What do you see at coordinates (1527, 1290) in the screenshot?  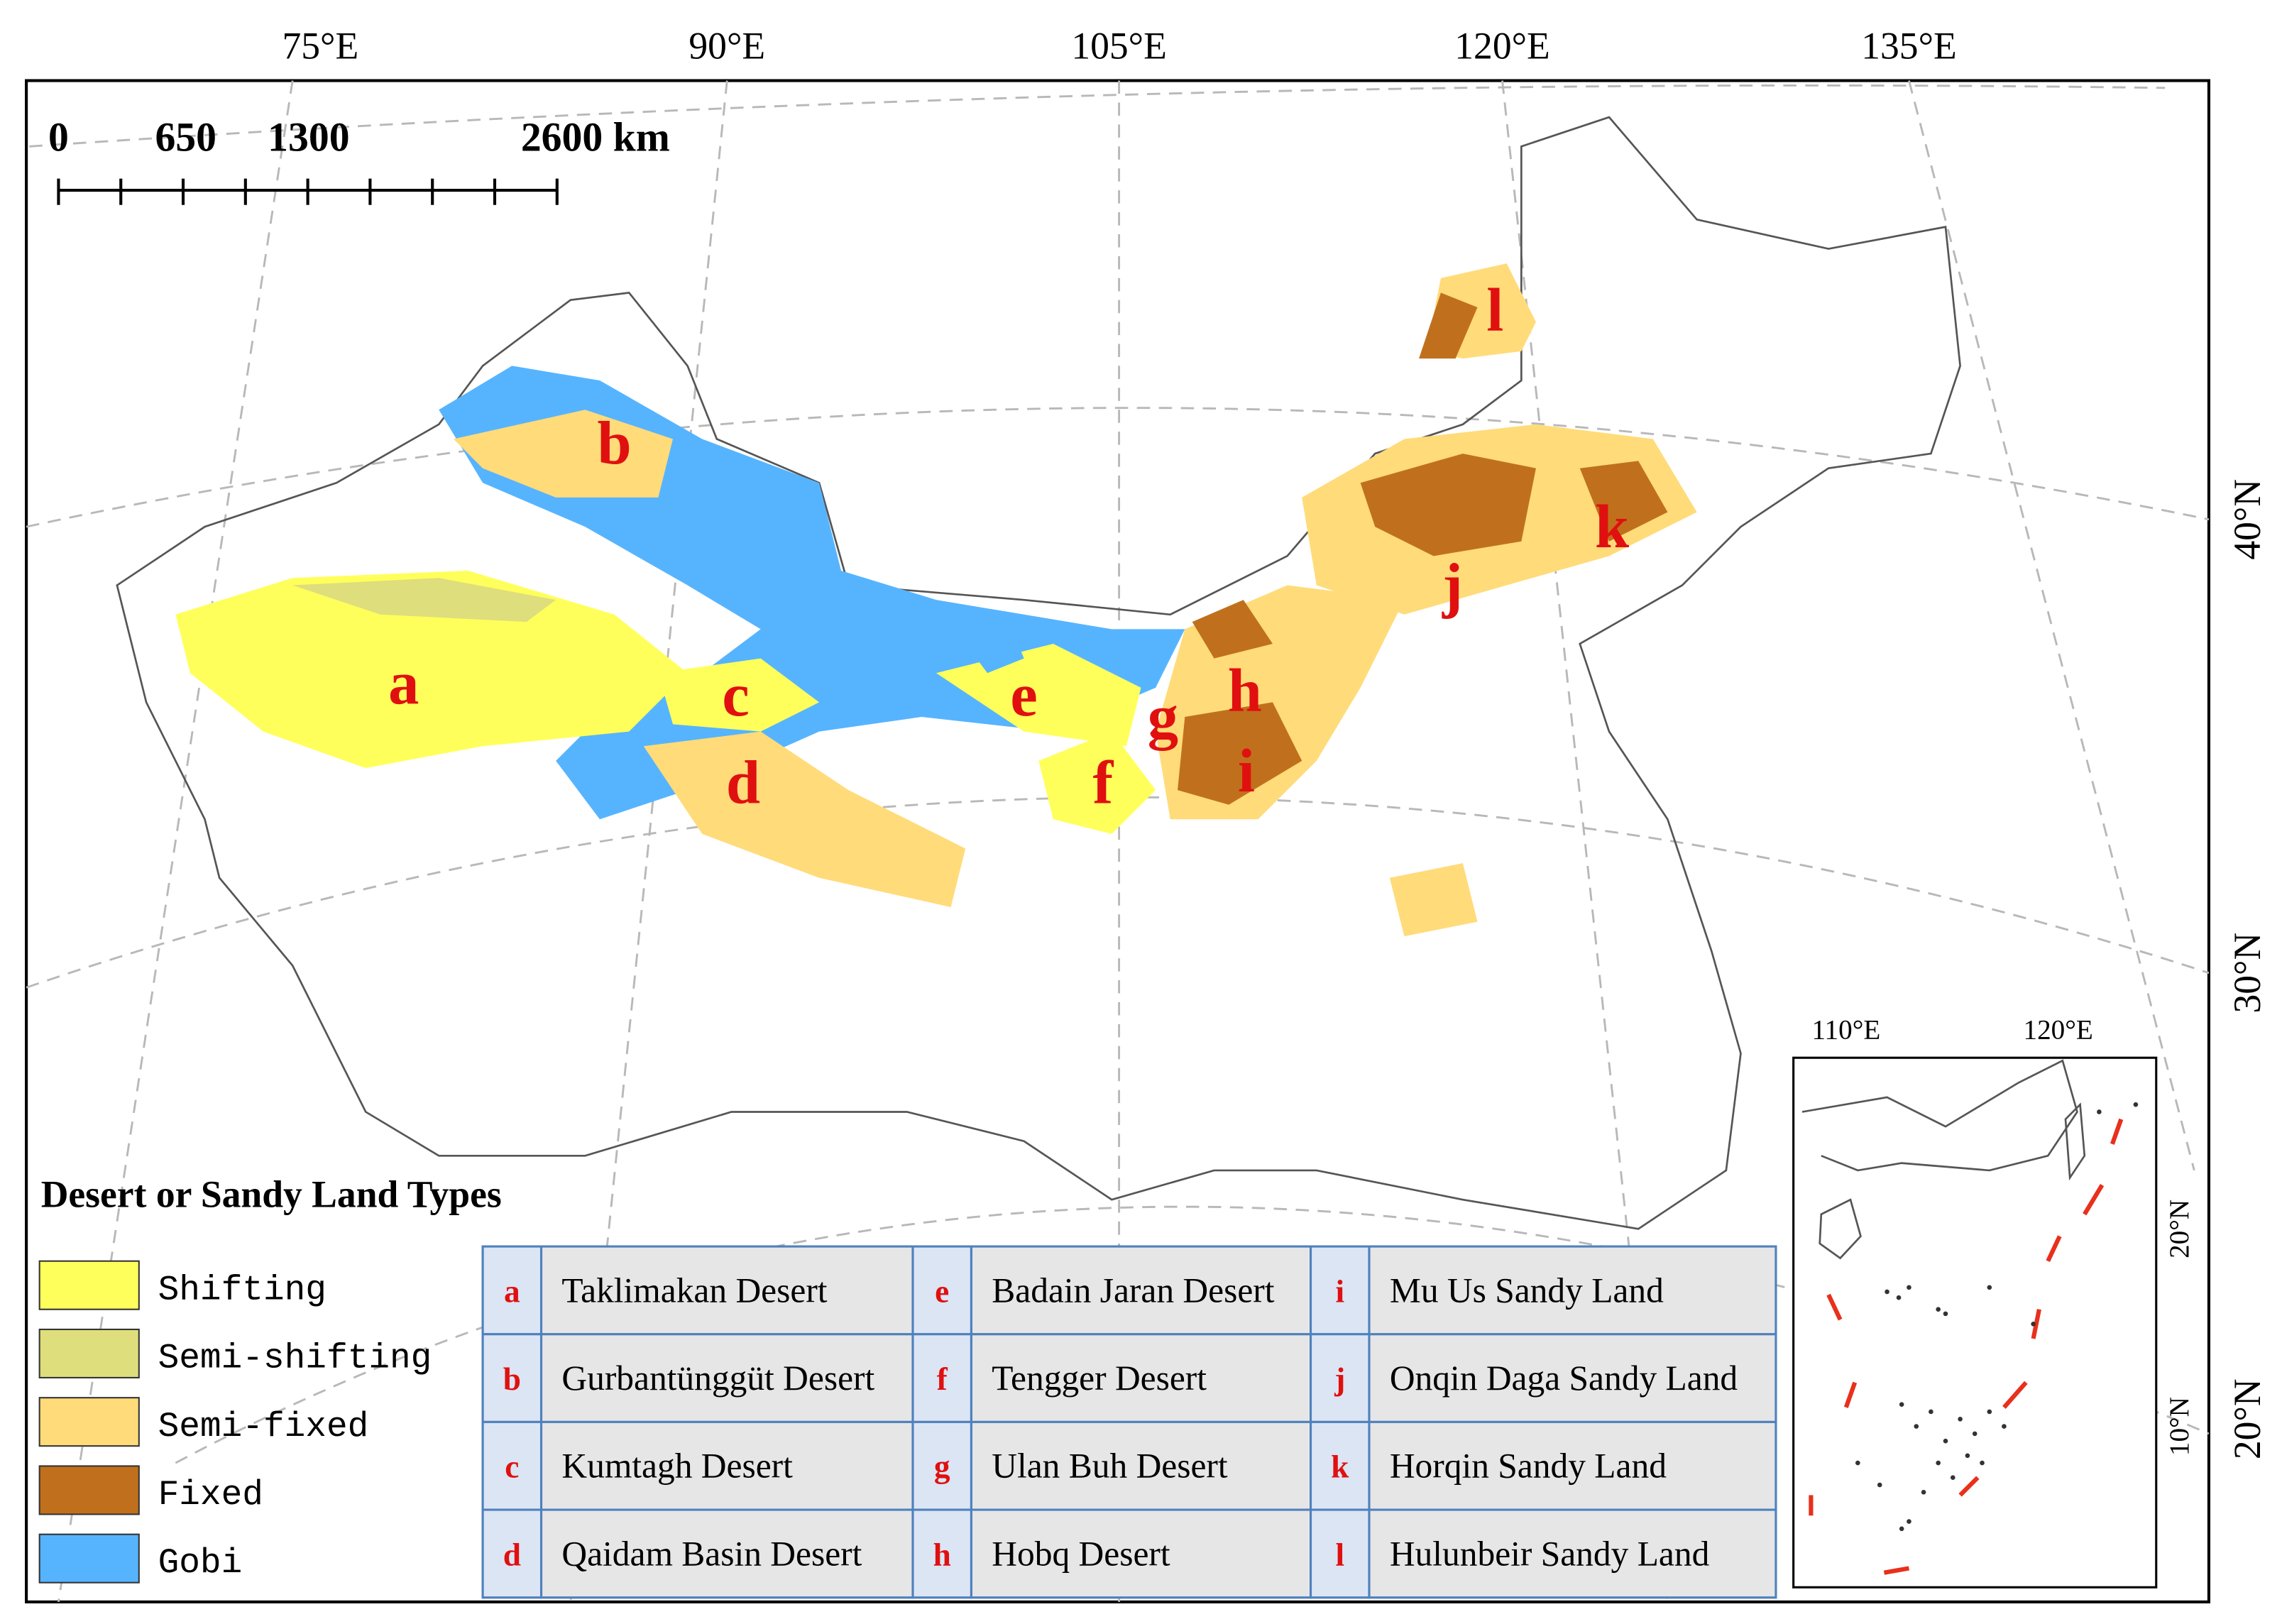 I see `table-name: Mu Us Sandy Land` at bounding box center [1527, 1290].